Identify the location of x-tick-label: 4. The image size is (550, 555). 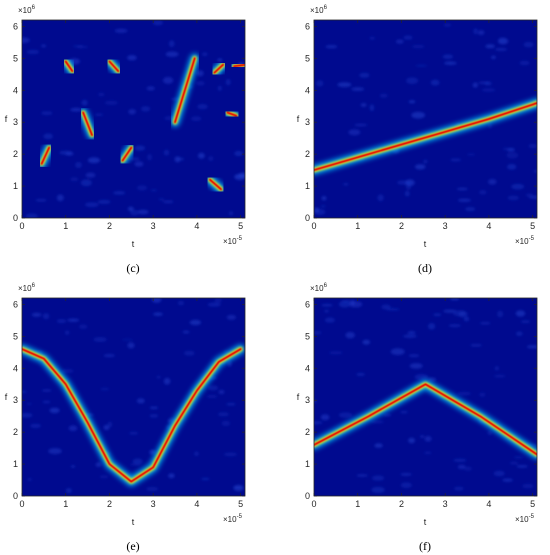
(488, 504).